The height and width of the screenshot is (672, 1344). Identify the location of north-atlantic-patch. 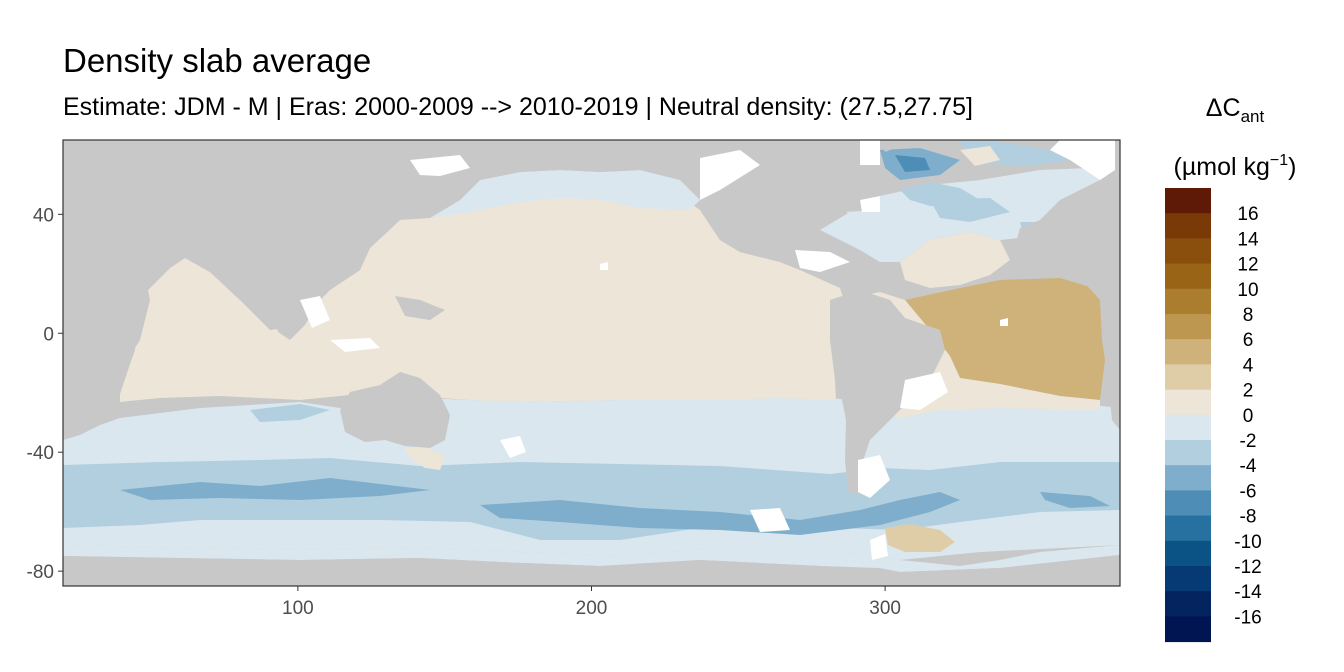
(970, 210).